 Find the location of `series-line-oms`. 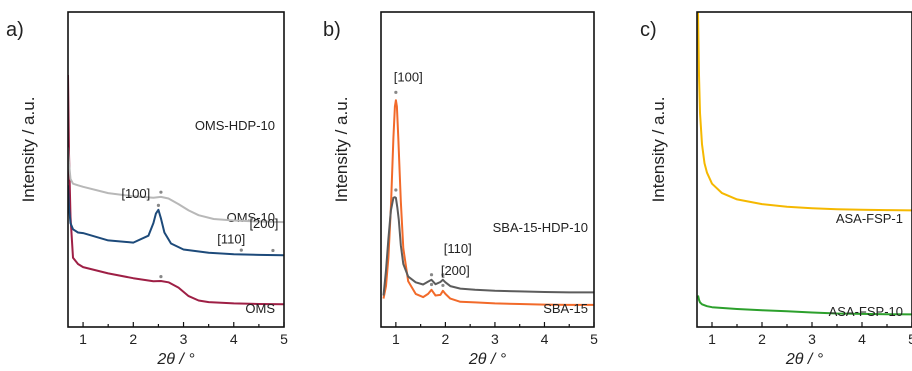

series-line-oms is located at coordinates (176, 185).